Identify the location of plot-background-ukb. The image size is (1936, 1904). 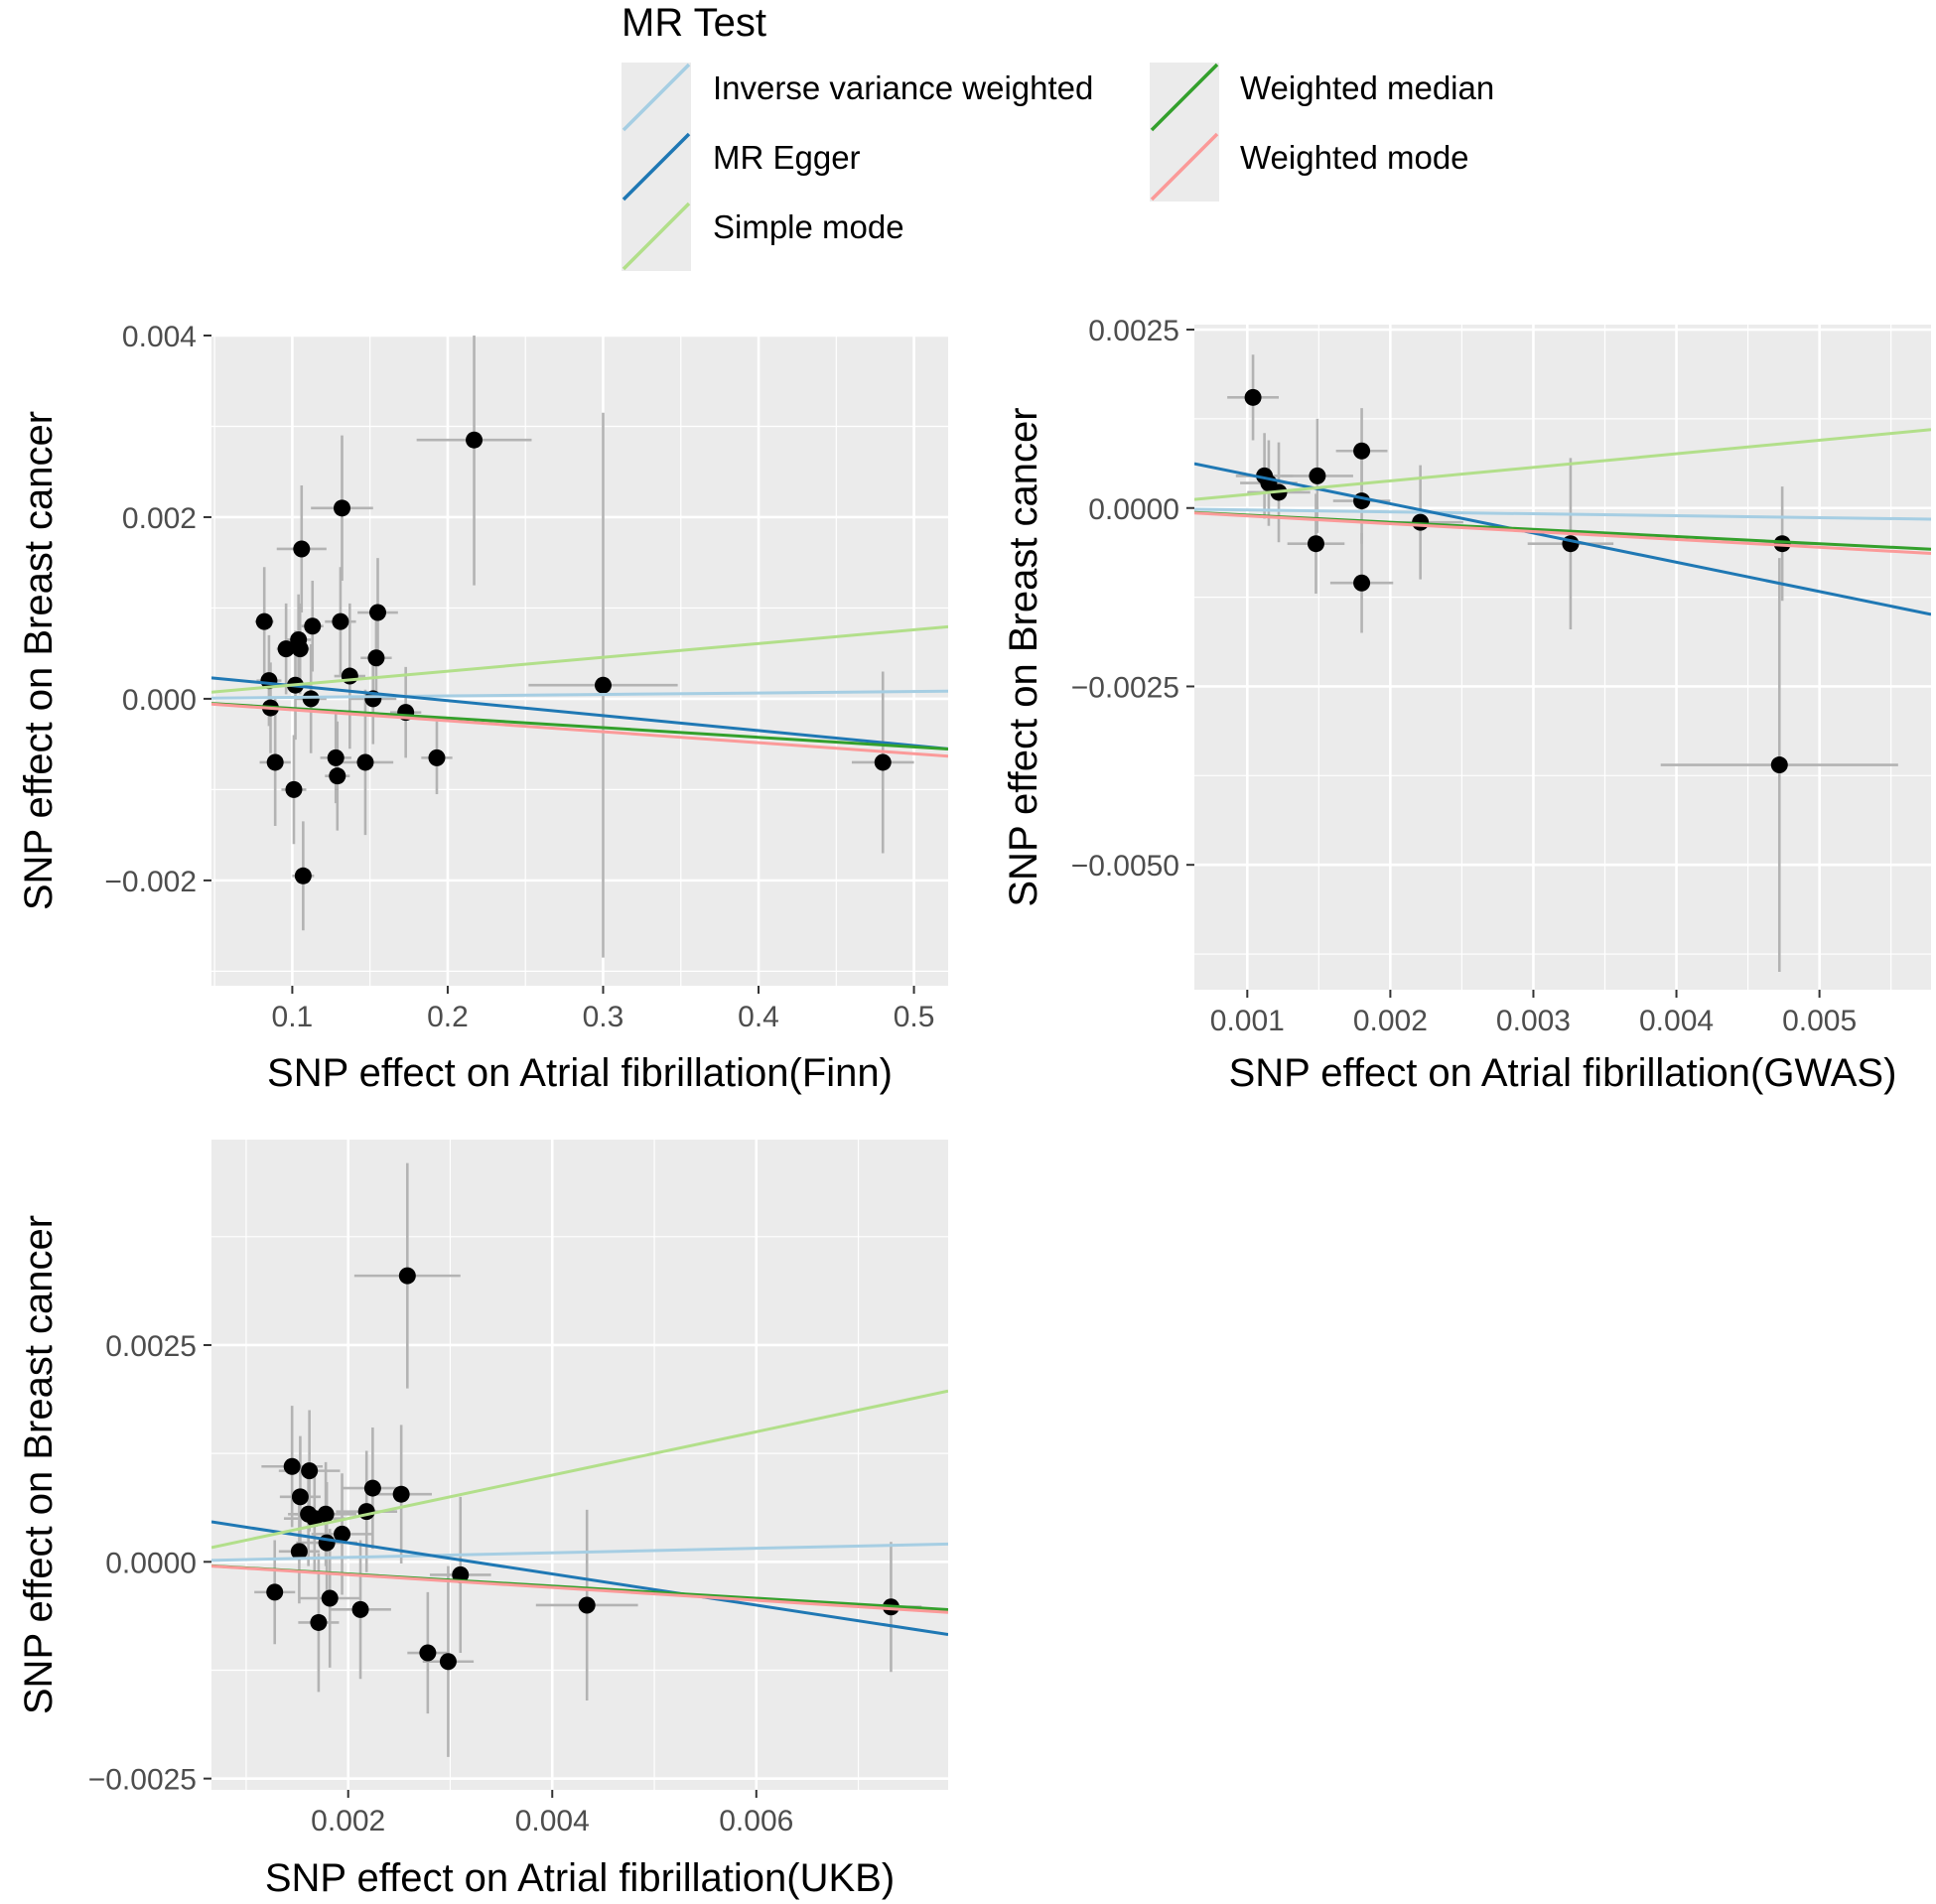
(579, 1465).